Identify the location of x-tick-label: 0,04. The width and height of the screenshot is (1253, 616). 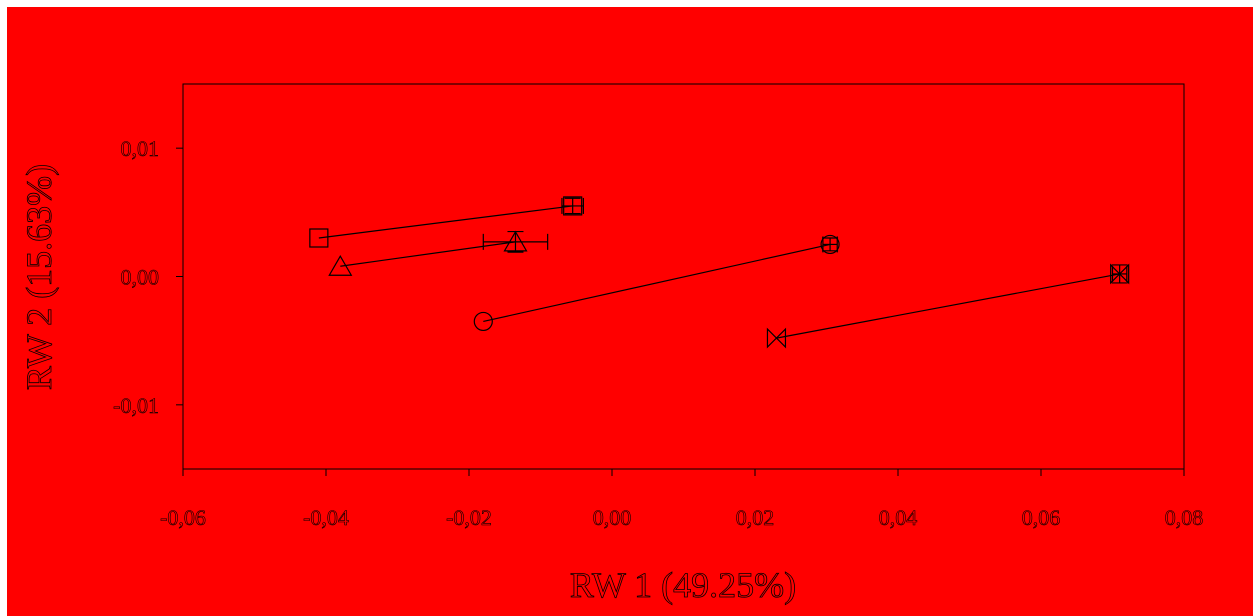
(898, 517).